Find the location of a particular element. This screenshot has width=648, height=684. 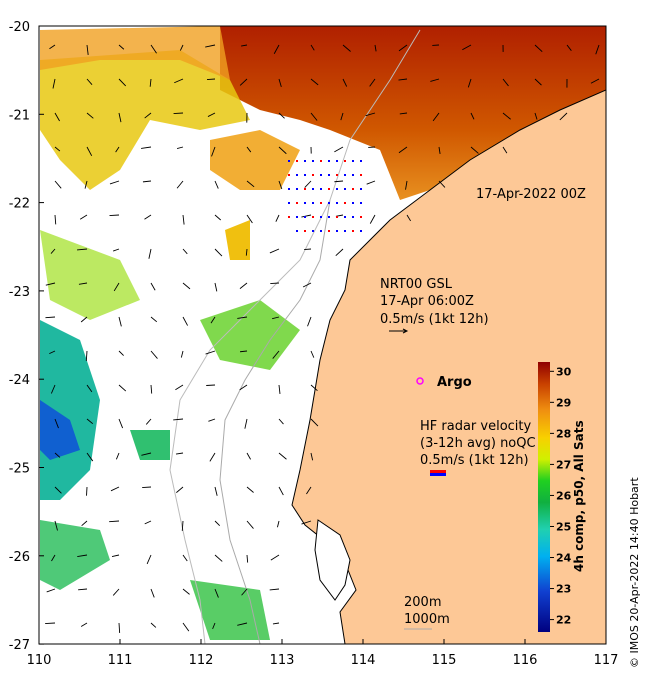

lat-tick-label: -27 is located at coordinates (19, 645).